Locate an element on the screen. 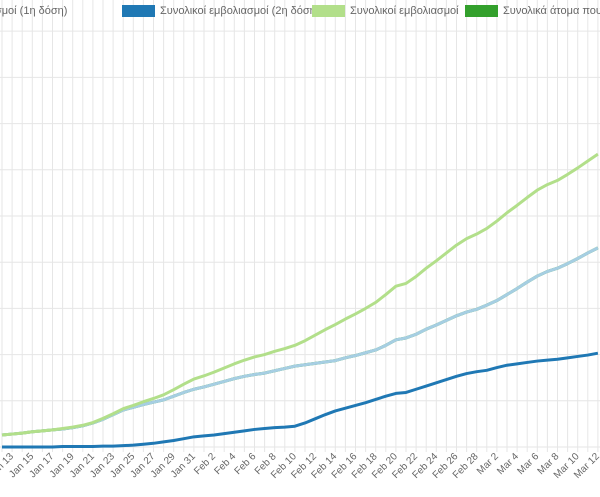 The image size is (600, 497). x-tick-label: Mar 4 is located at coordinates (508, 464).